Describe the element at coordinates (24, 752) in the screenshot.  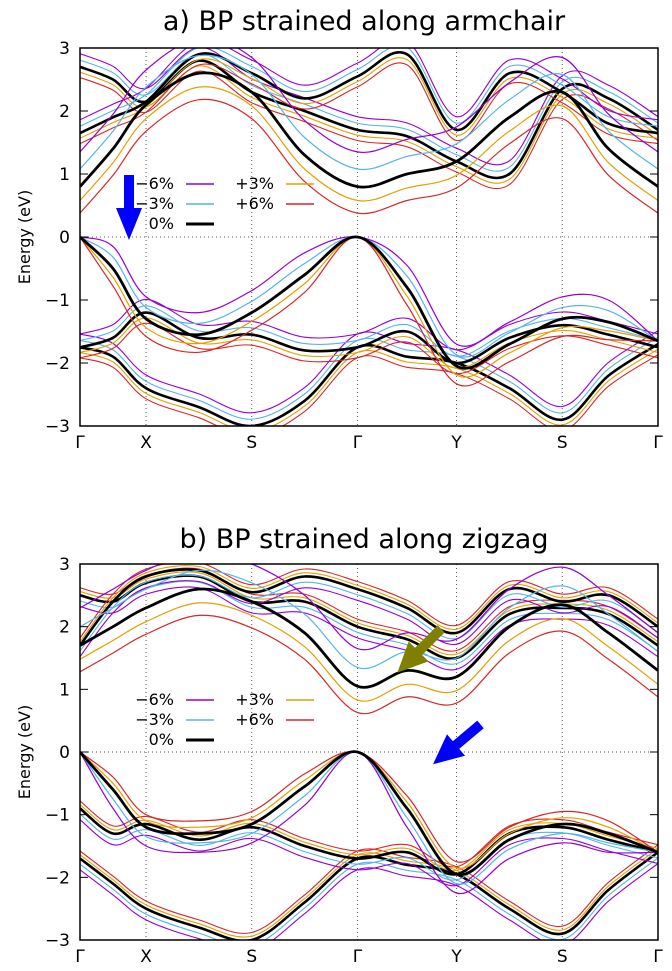
I see `panel-b-ylabel: Energy (eV)` at that location.